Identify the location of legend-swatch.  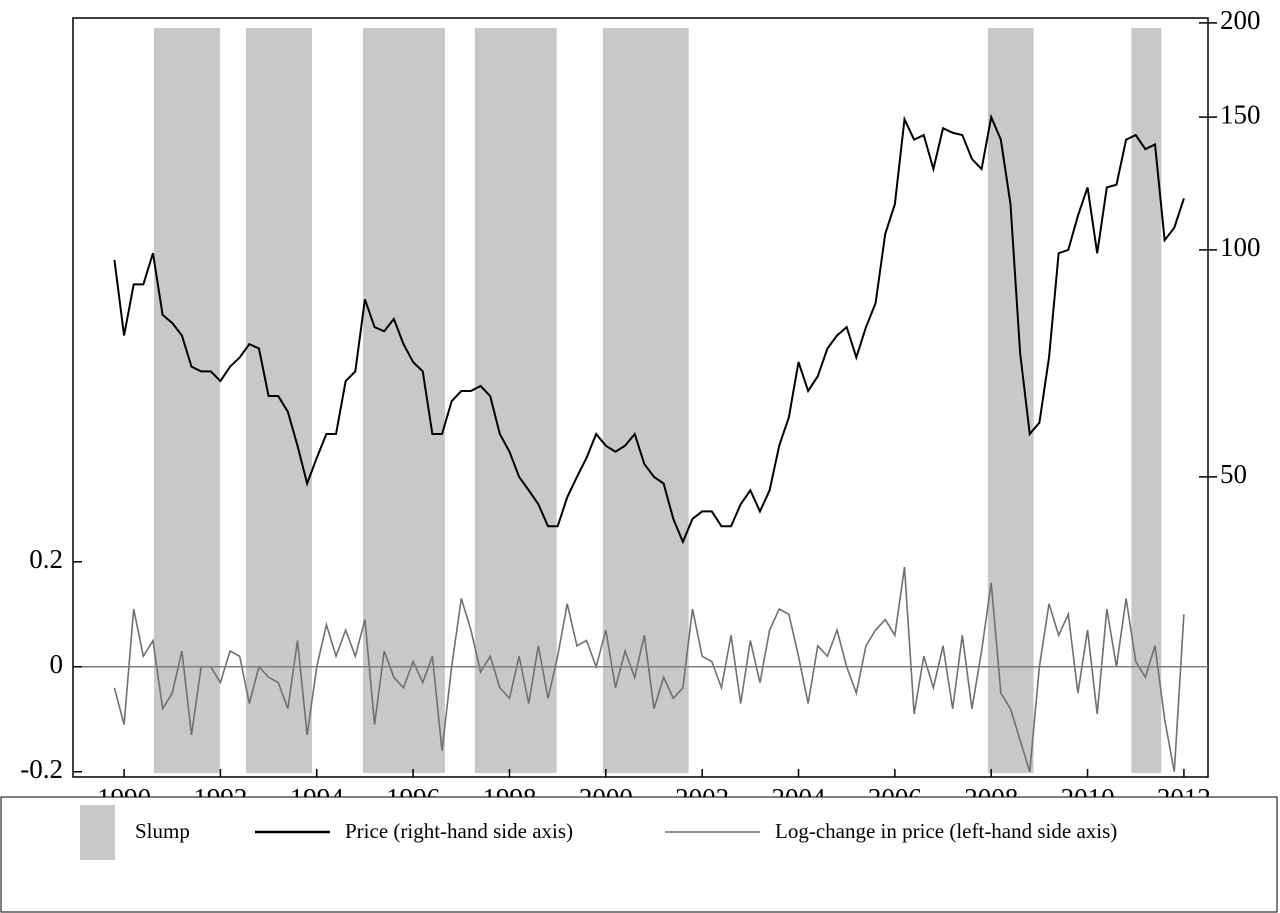
(97, 832).